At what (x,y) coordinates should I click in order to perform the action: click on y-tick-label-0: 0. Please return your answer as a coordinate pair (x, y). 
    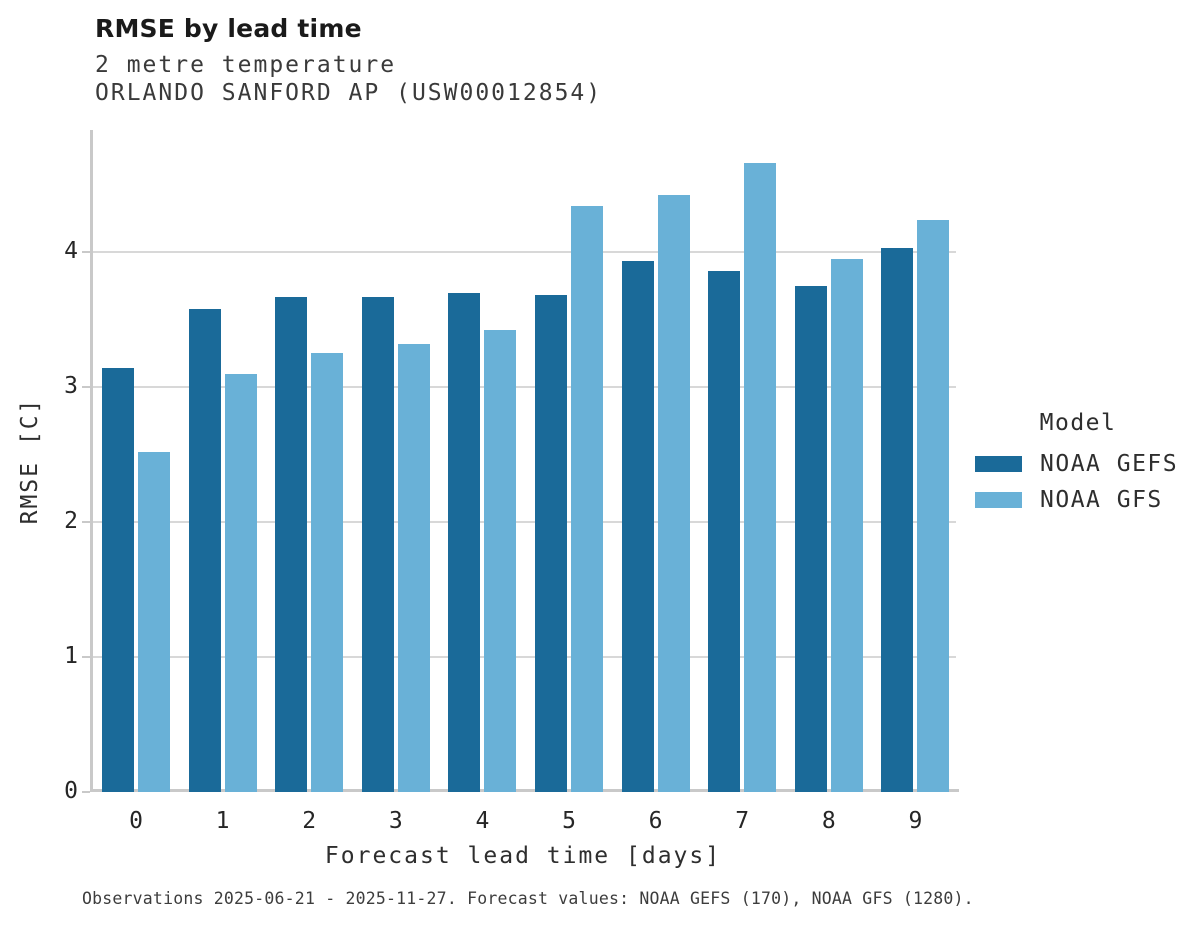
    Looking at the image, I should click on (71, 791).